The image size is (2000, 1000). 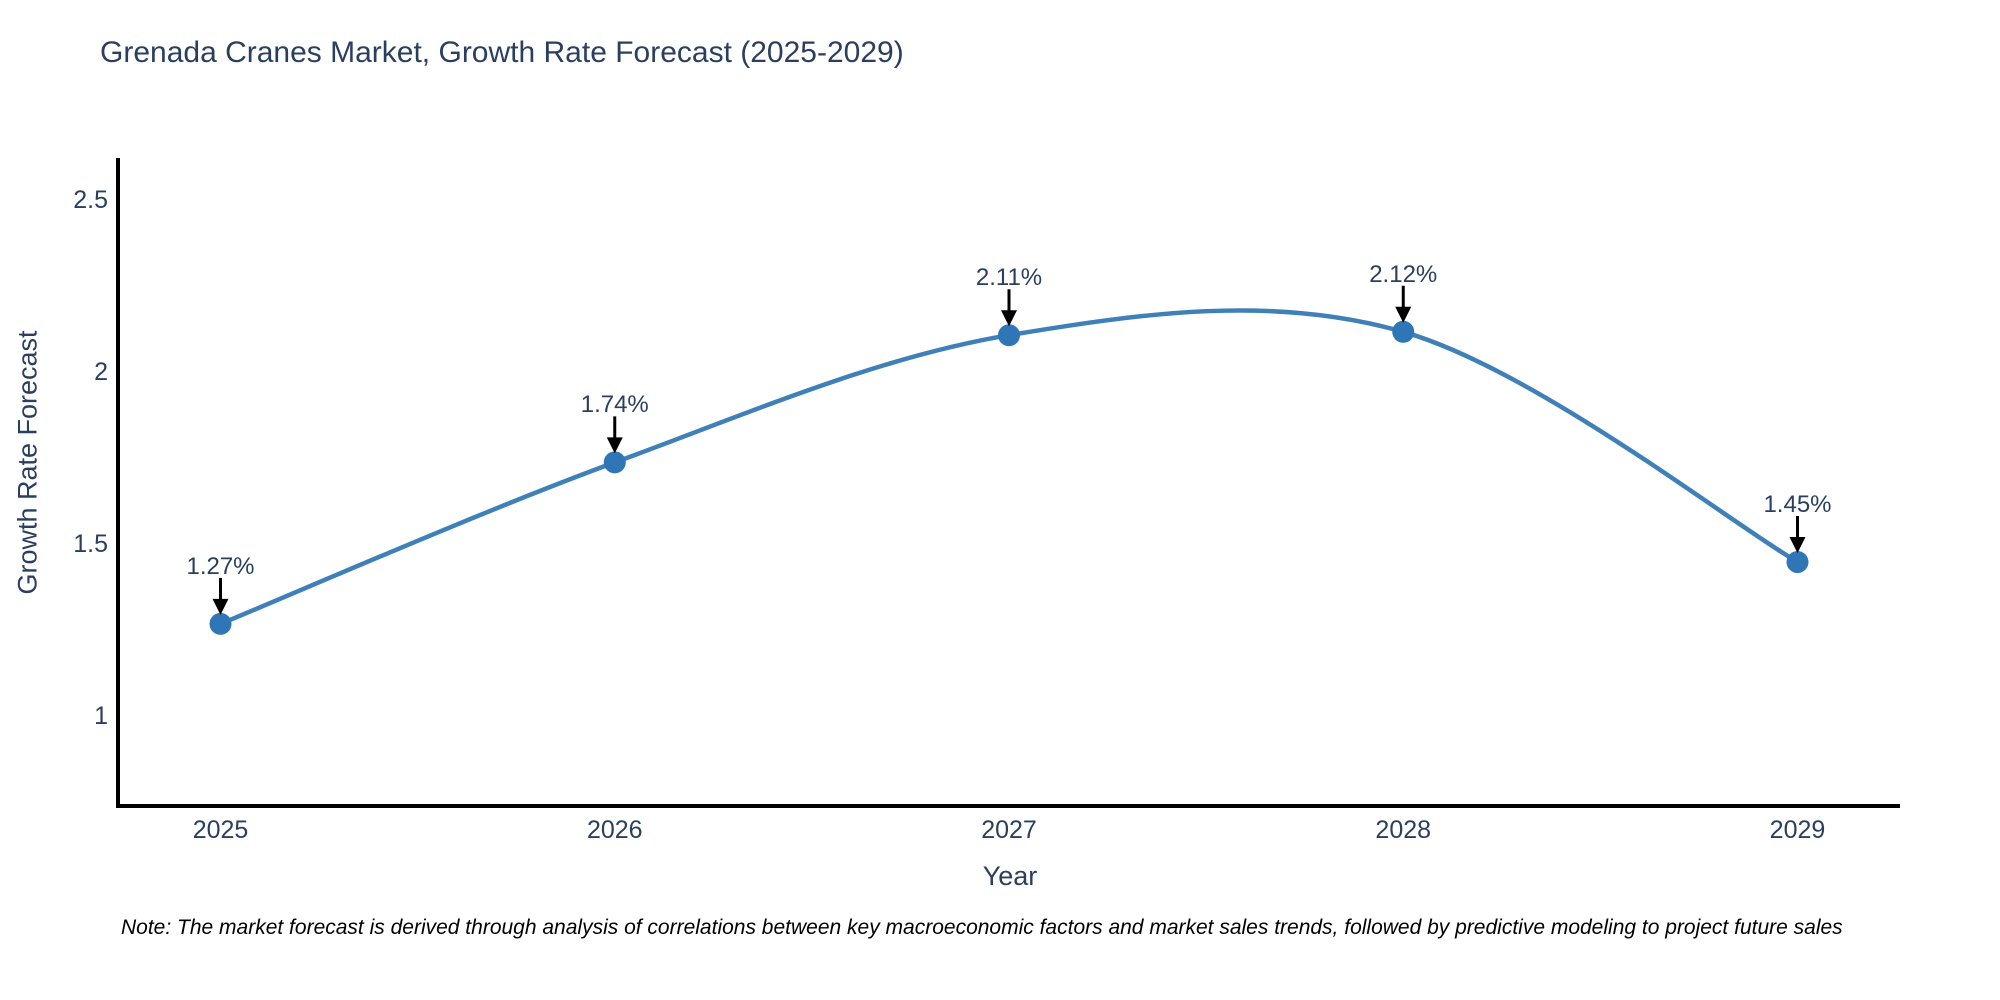 I want to click on y-tick-label: 1, so click(x=101, y=715).